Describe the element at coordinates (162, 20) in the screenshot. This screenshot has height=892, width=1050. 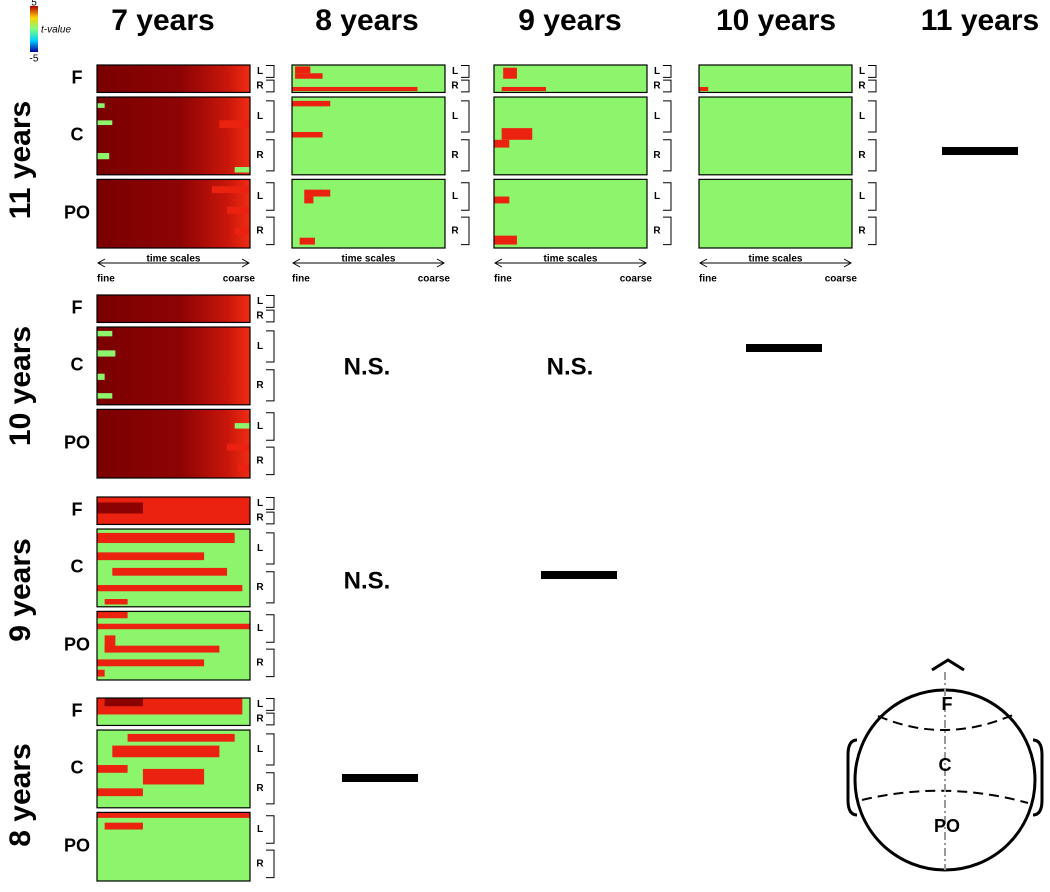
I see `column-header: 7 years` at that location.